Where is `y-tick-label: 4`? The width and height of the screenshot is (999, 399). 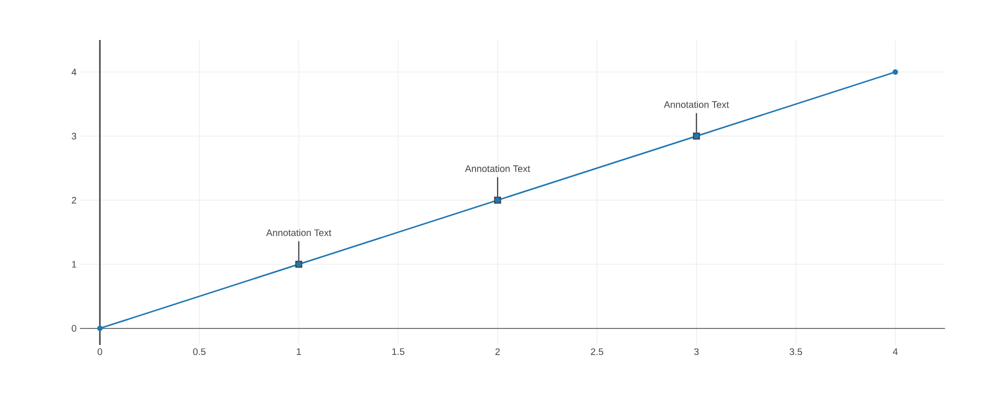 y-tick-label: 4 is located at coordinates (74, 72).